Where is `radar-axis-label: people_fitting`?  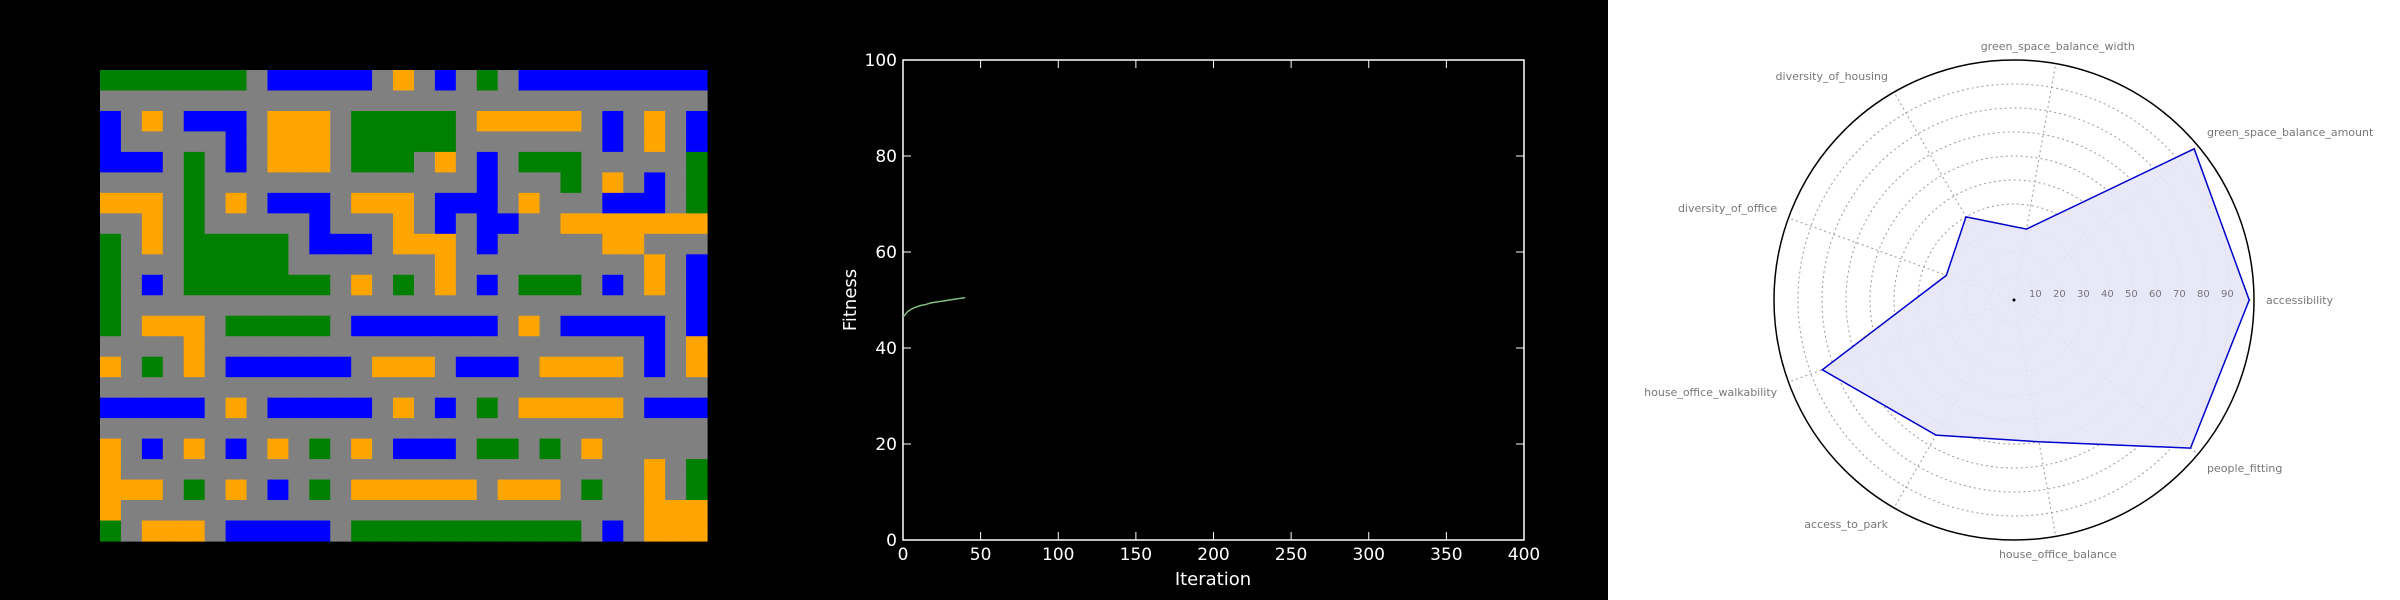
radar-axis-label: people_fitting is located at coordinates (2244, 468).